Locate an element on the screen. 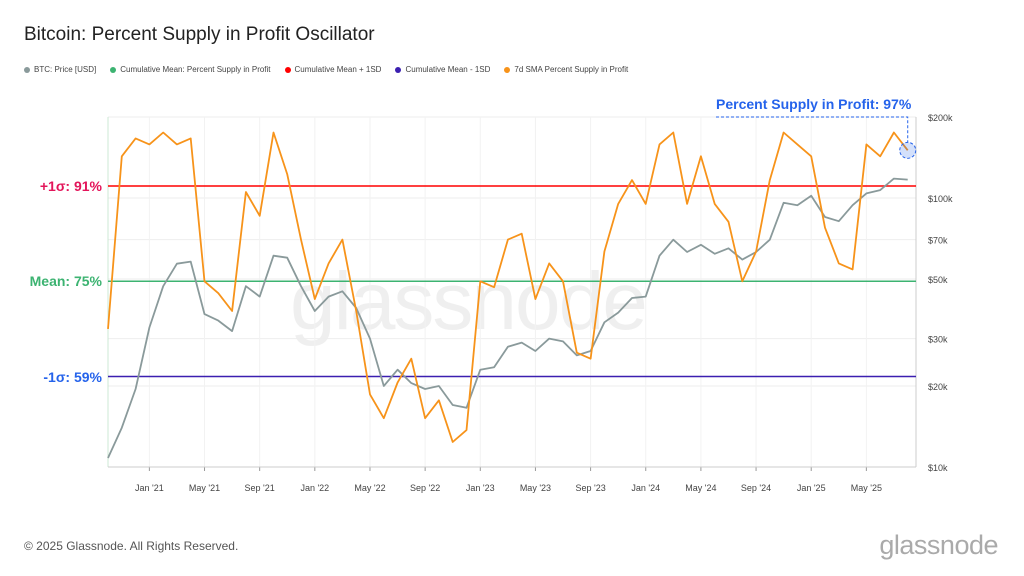  level-label-minus1sd: -1σ: 59% is located at coordinates (72, 377).